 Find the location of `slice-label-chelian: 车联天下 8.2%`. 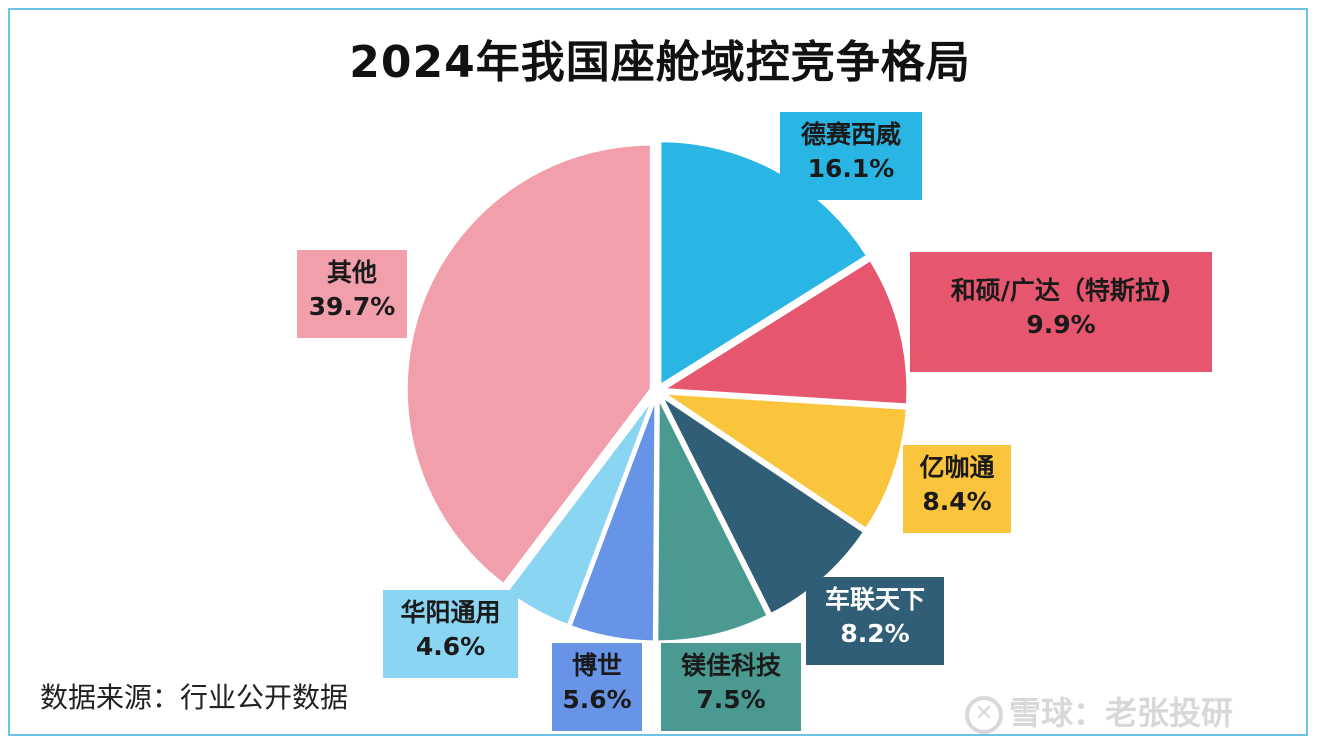

slice-label-chelian: 车联天下 8.2% is located at coordinates (875, 621).